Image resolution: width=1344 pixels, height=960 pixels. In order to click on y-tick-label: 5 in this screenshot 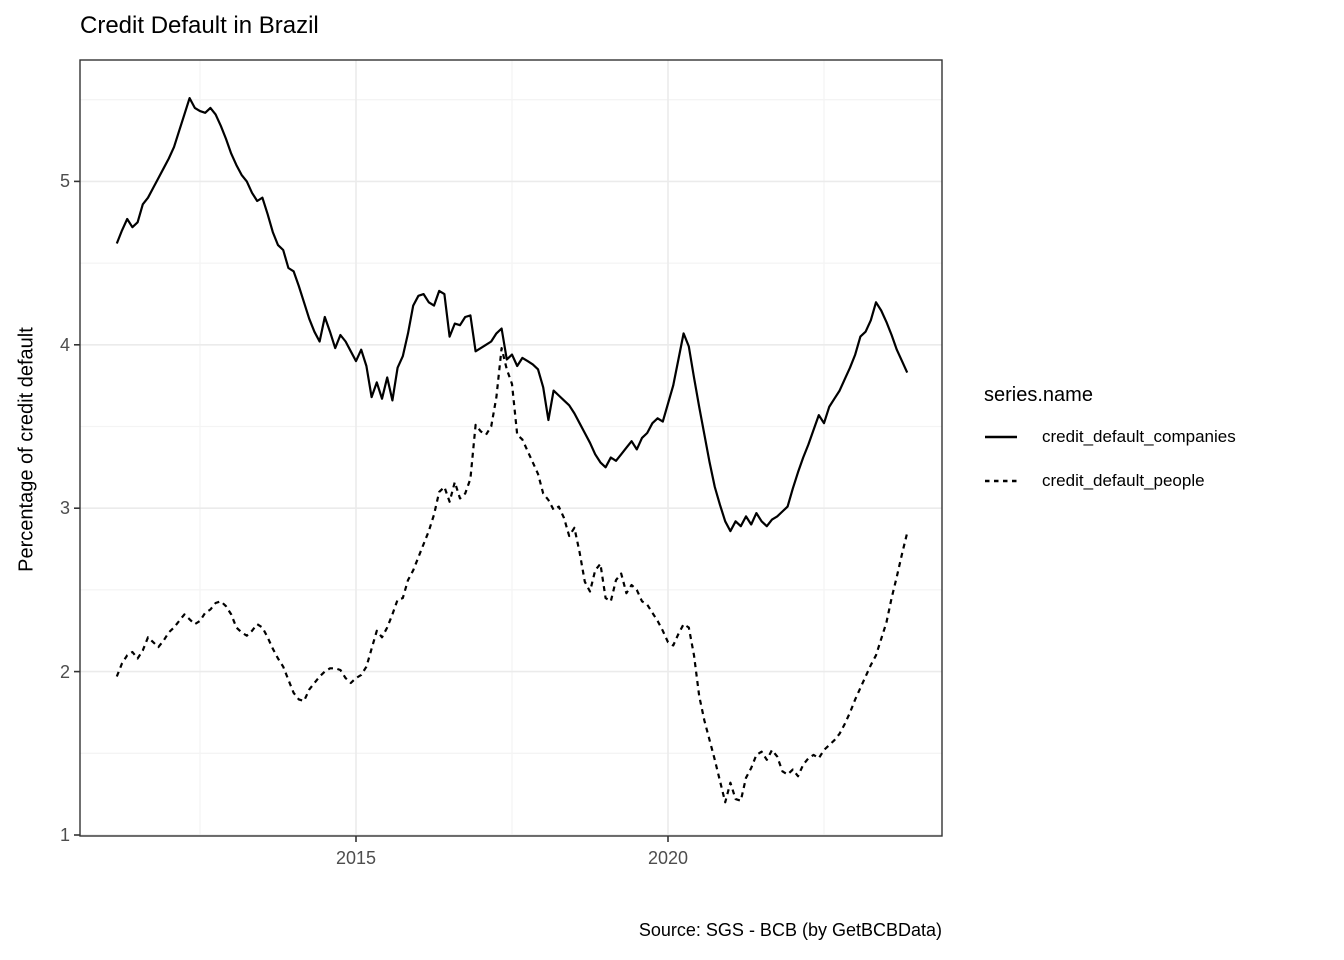, I will do `click(64, 181)`.